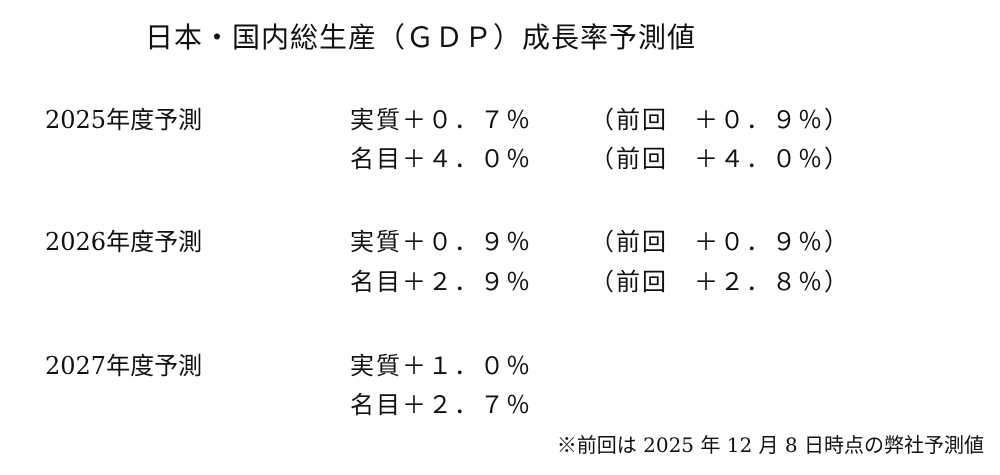  I want to click on nominal-growth: 名目＋２．７％, so click(441, 405).